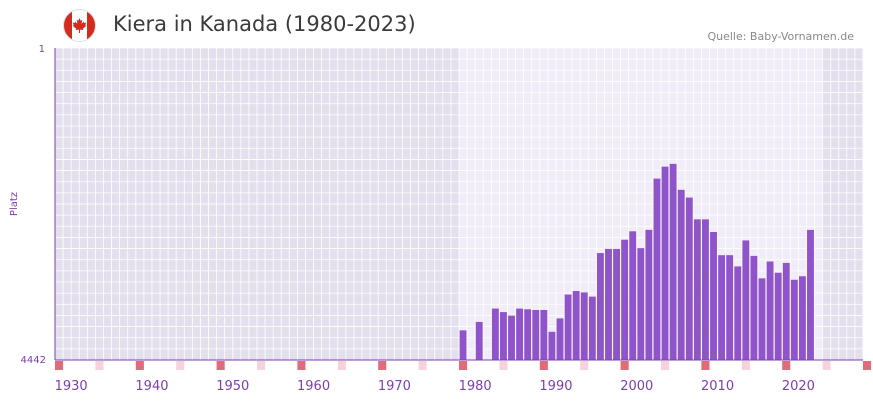 The image size is (873, 402). What do you see at coordinates (495, 334) in the screenshot?
I see `bar-1982` at bounding box center [495, 334].